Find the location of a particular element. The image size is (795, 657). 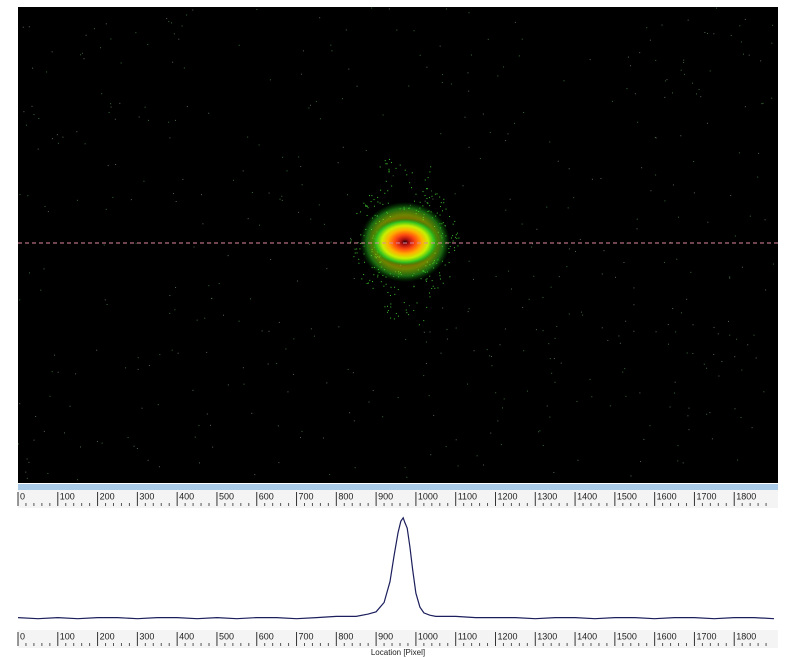

ruler-label: 1500 is located at coordinates (627, 636).